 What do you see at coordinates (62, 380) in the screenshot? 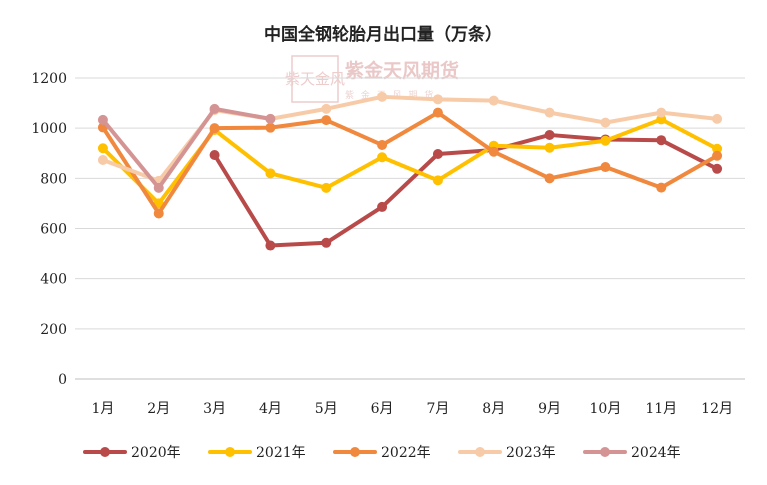
I see `y-tick-label: 0` at bounding box center [62, 380].